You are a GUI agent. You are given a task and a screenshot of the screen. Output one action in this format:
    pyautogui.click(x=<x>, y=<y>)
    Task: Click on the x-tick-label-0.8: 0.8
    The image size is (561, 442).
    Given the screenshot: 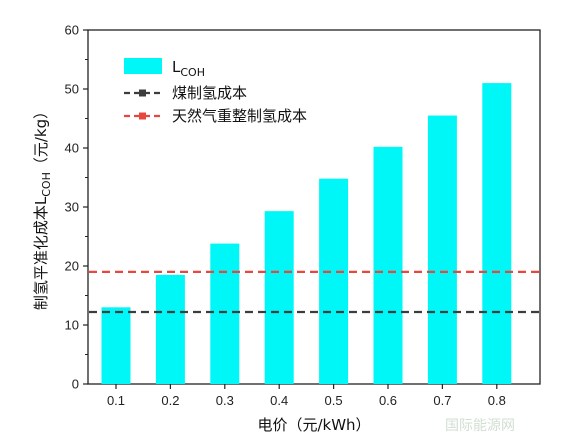 What is the action you would take?
    pyautogui.click(x=497, y=400)
    